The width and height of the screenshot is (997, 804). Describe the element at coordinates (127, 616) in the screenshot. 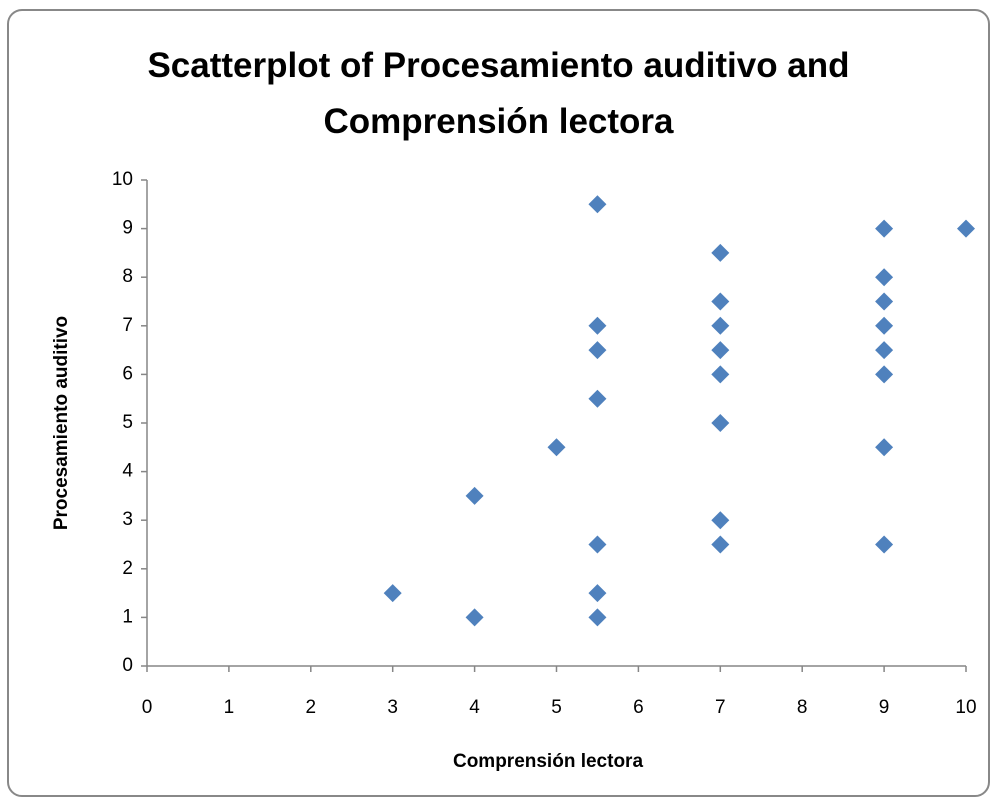

I see `y-tick-label: 1` at that location.